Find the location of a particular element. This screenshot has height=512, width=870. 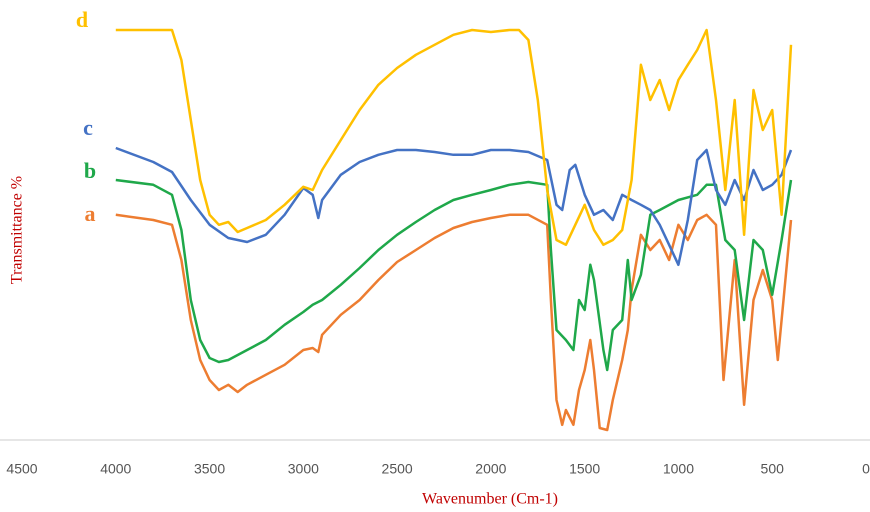

x-tick-label: 2500 is located at coordinates (397, 469).